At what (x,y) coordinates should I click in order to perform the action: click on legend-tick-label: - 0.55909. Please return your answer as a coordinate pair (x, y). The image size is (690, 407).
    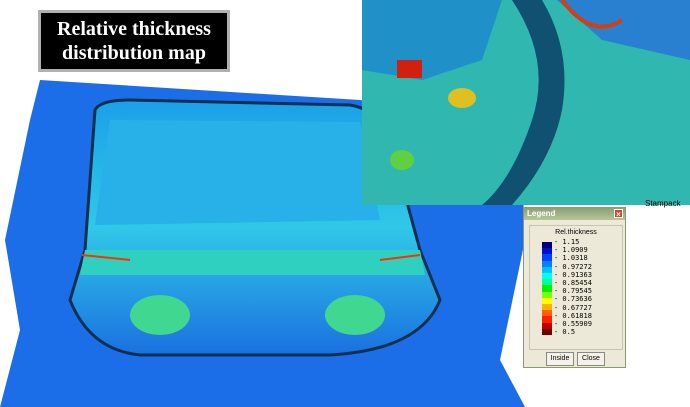
    Looking at the image, I should click on (573, 324).